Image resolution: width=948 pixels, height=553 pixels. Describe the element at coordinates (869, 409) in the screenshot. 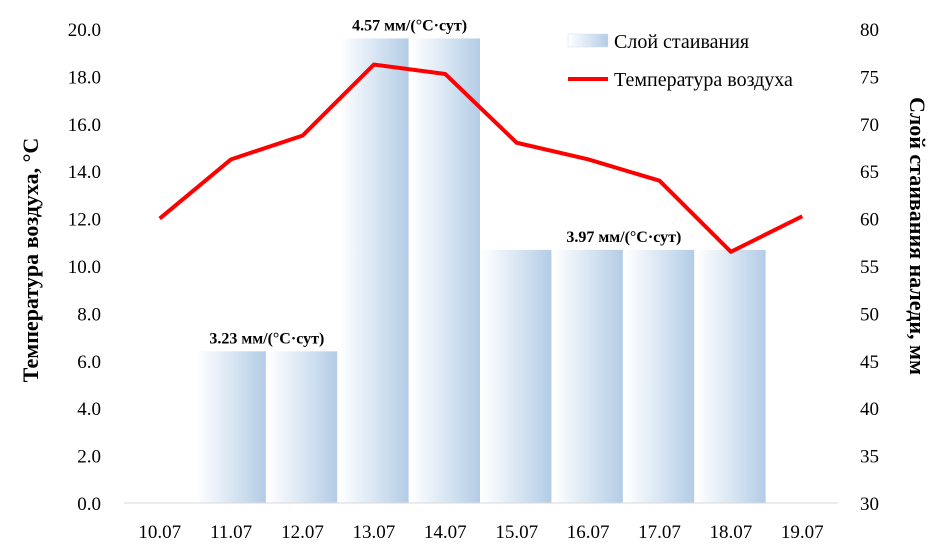

I see `right-tick-label: 40` at that location.